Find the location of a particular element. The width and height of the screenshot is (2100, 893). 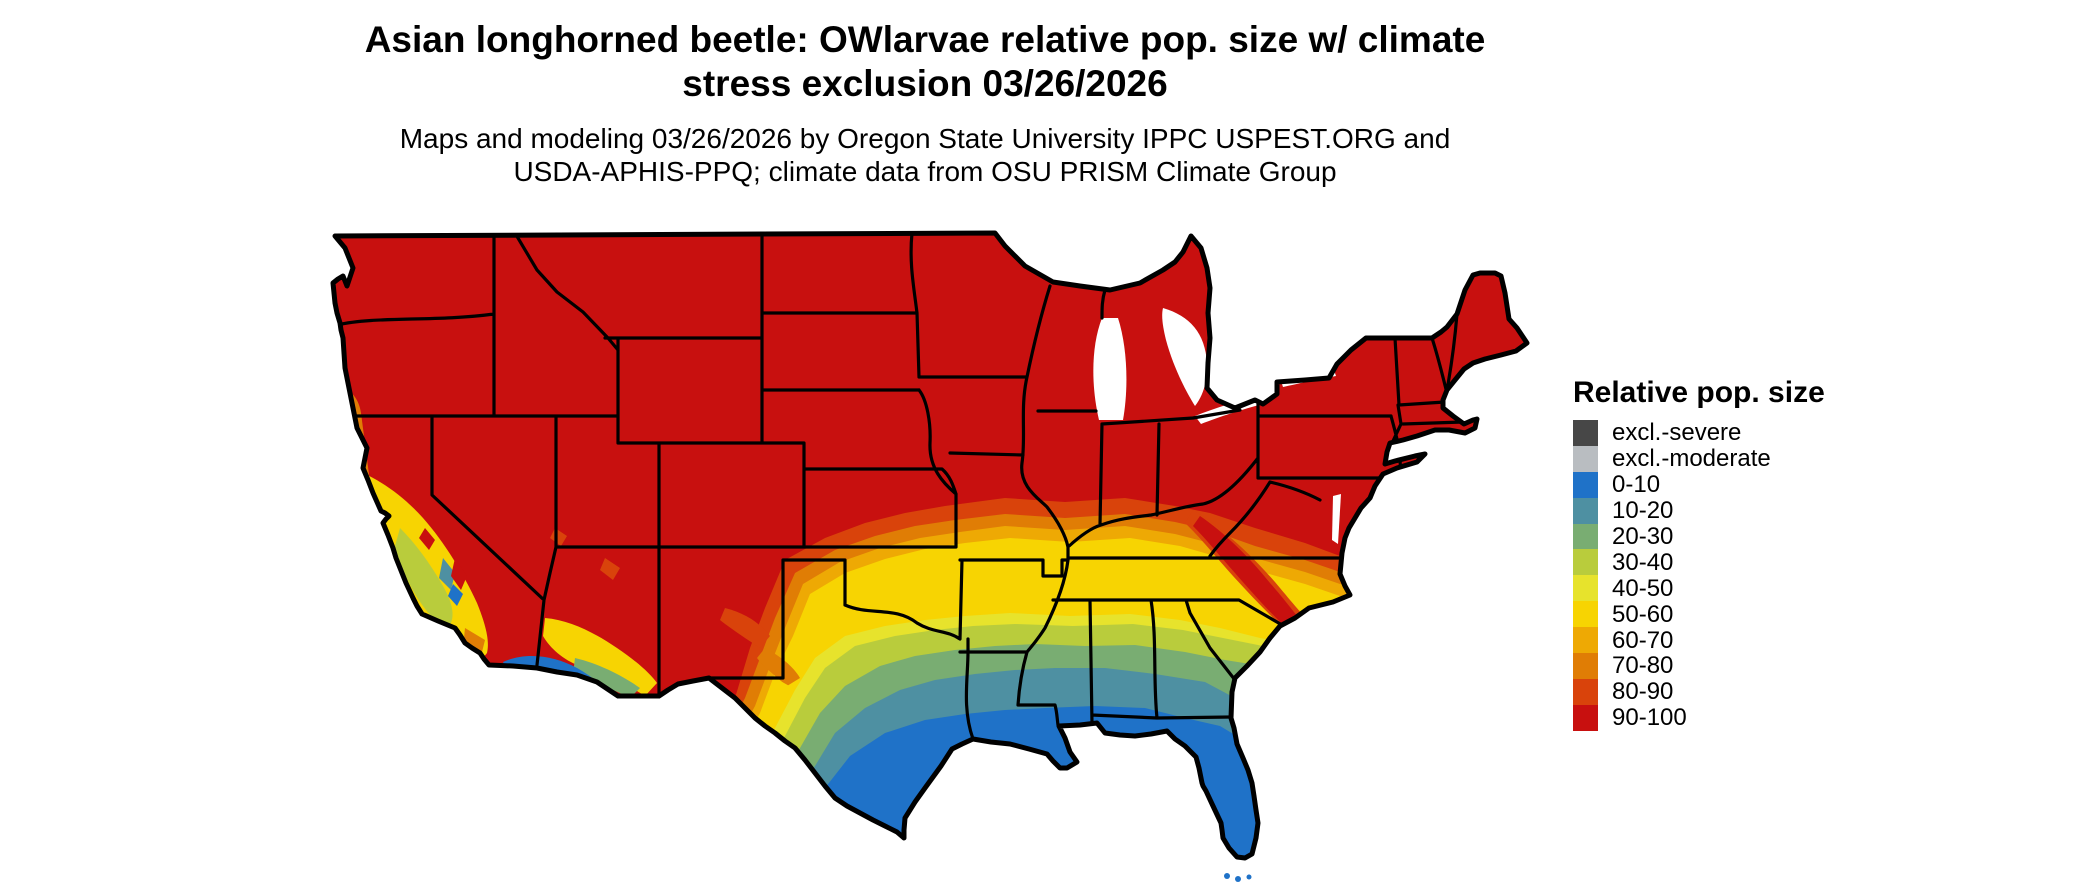

arizona-yellow-mottle is located at coordinates (600, 657).